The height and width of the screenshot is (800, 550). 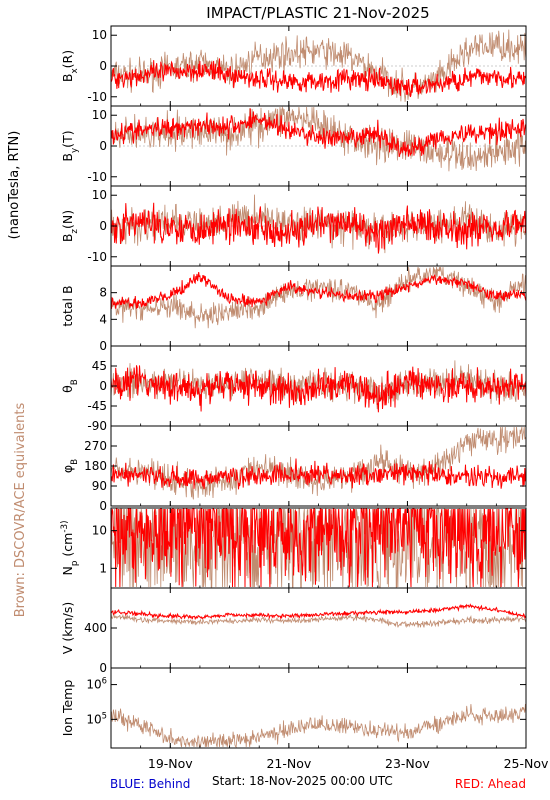 I want to click on y-tick-label: 106, so click(x=96, y=684).